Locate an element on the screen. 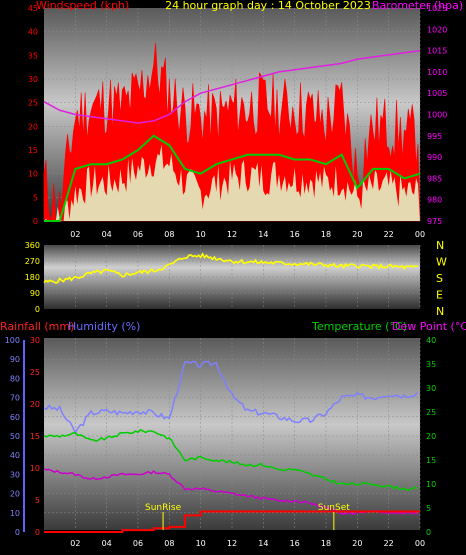  temperature-tick-label: 20 is located at coordinates (431, 436).